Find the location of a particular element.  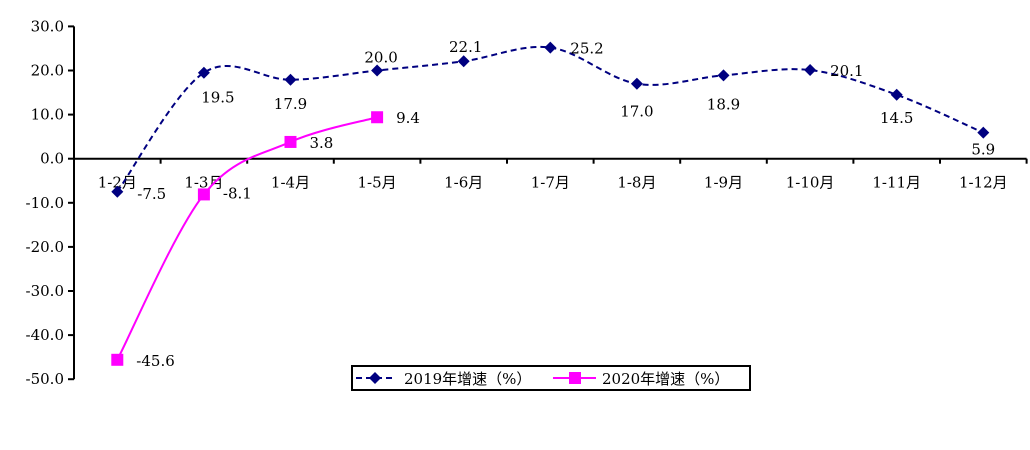

x-tick-label: 1-10月 is located at coordinates (810, 183).